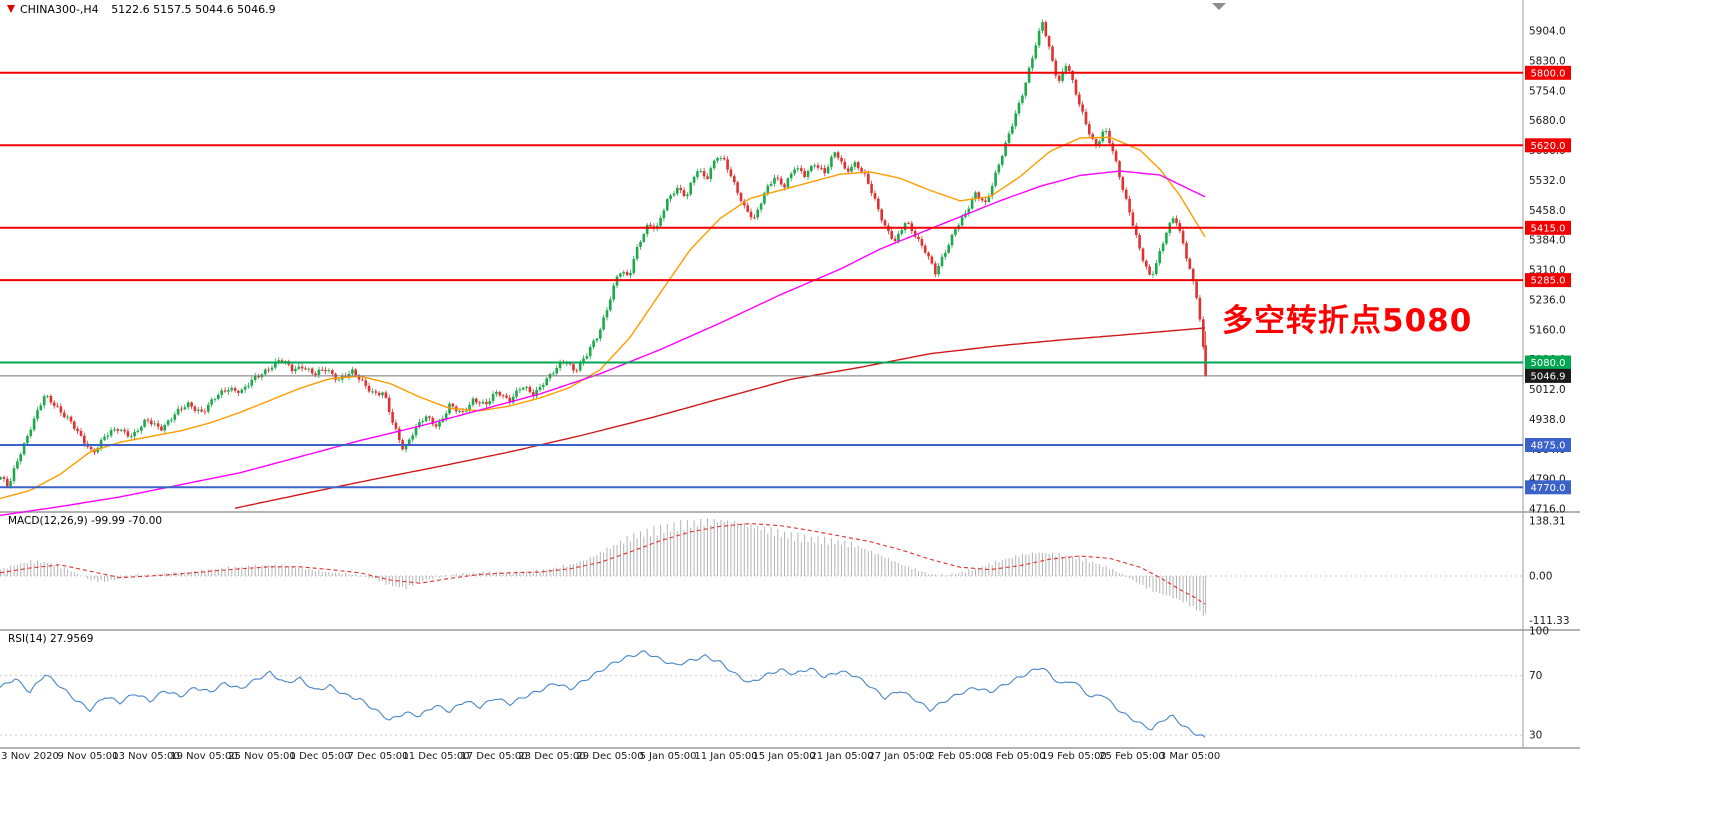  I want to click on svg-text: 5415.0, so click(1548, 228).